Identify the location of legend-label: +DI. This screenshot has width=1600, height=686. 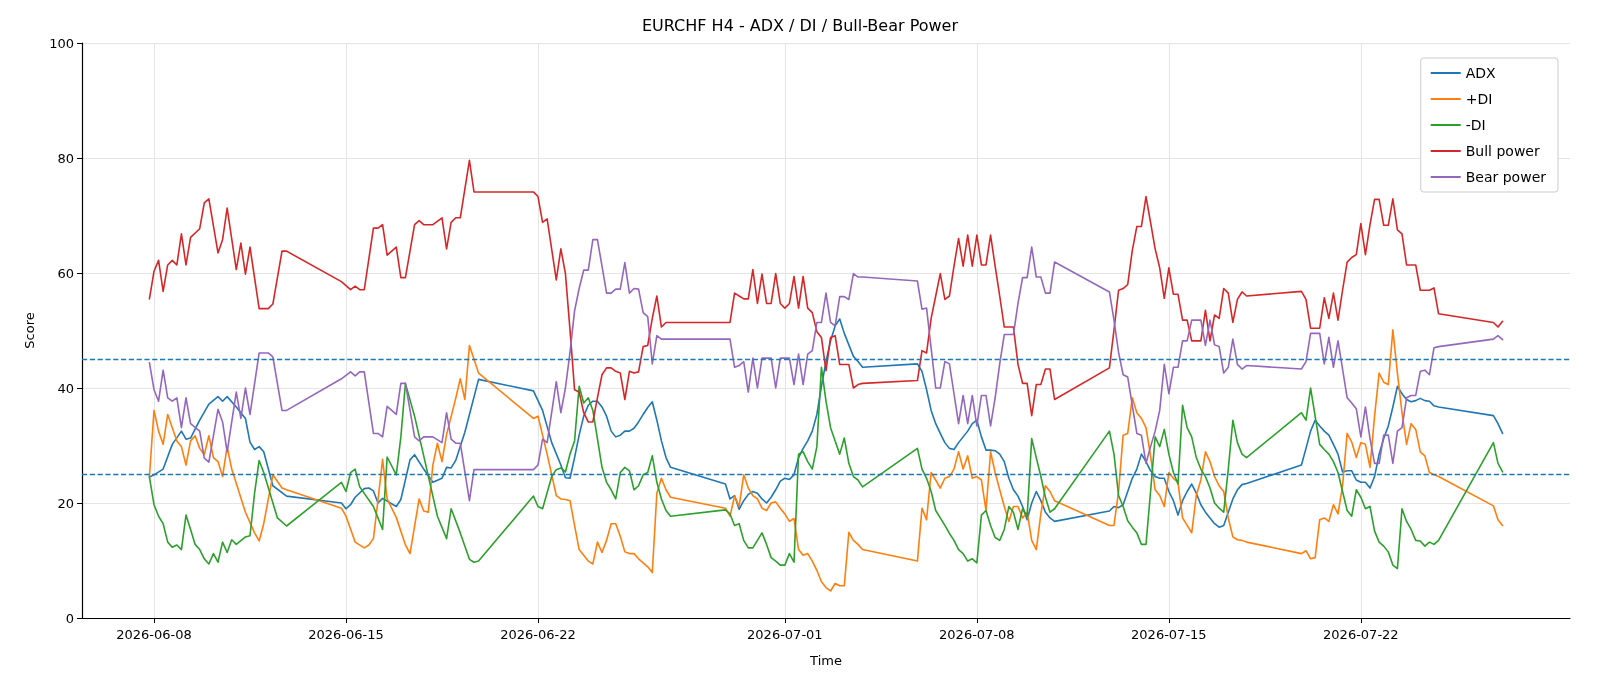
(1479, 99).